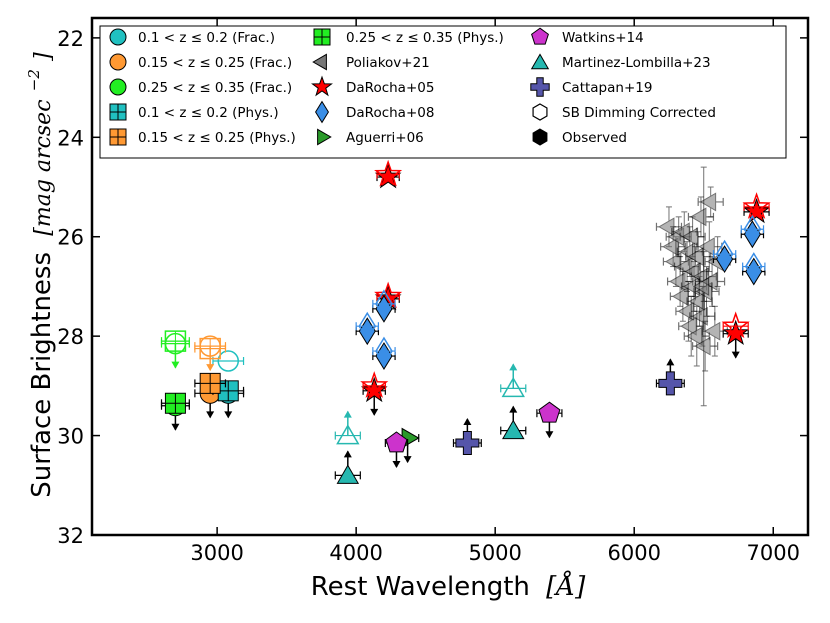  Describe the element at coordinates (324, 137) in the screenshot. I see `legend-marker-triangle-right` at that location.